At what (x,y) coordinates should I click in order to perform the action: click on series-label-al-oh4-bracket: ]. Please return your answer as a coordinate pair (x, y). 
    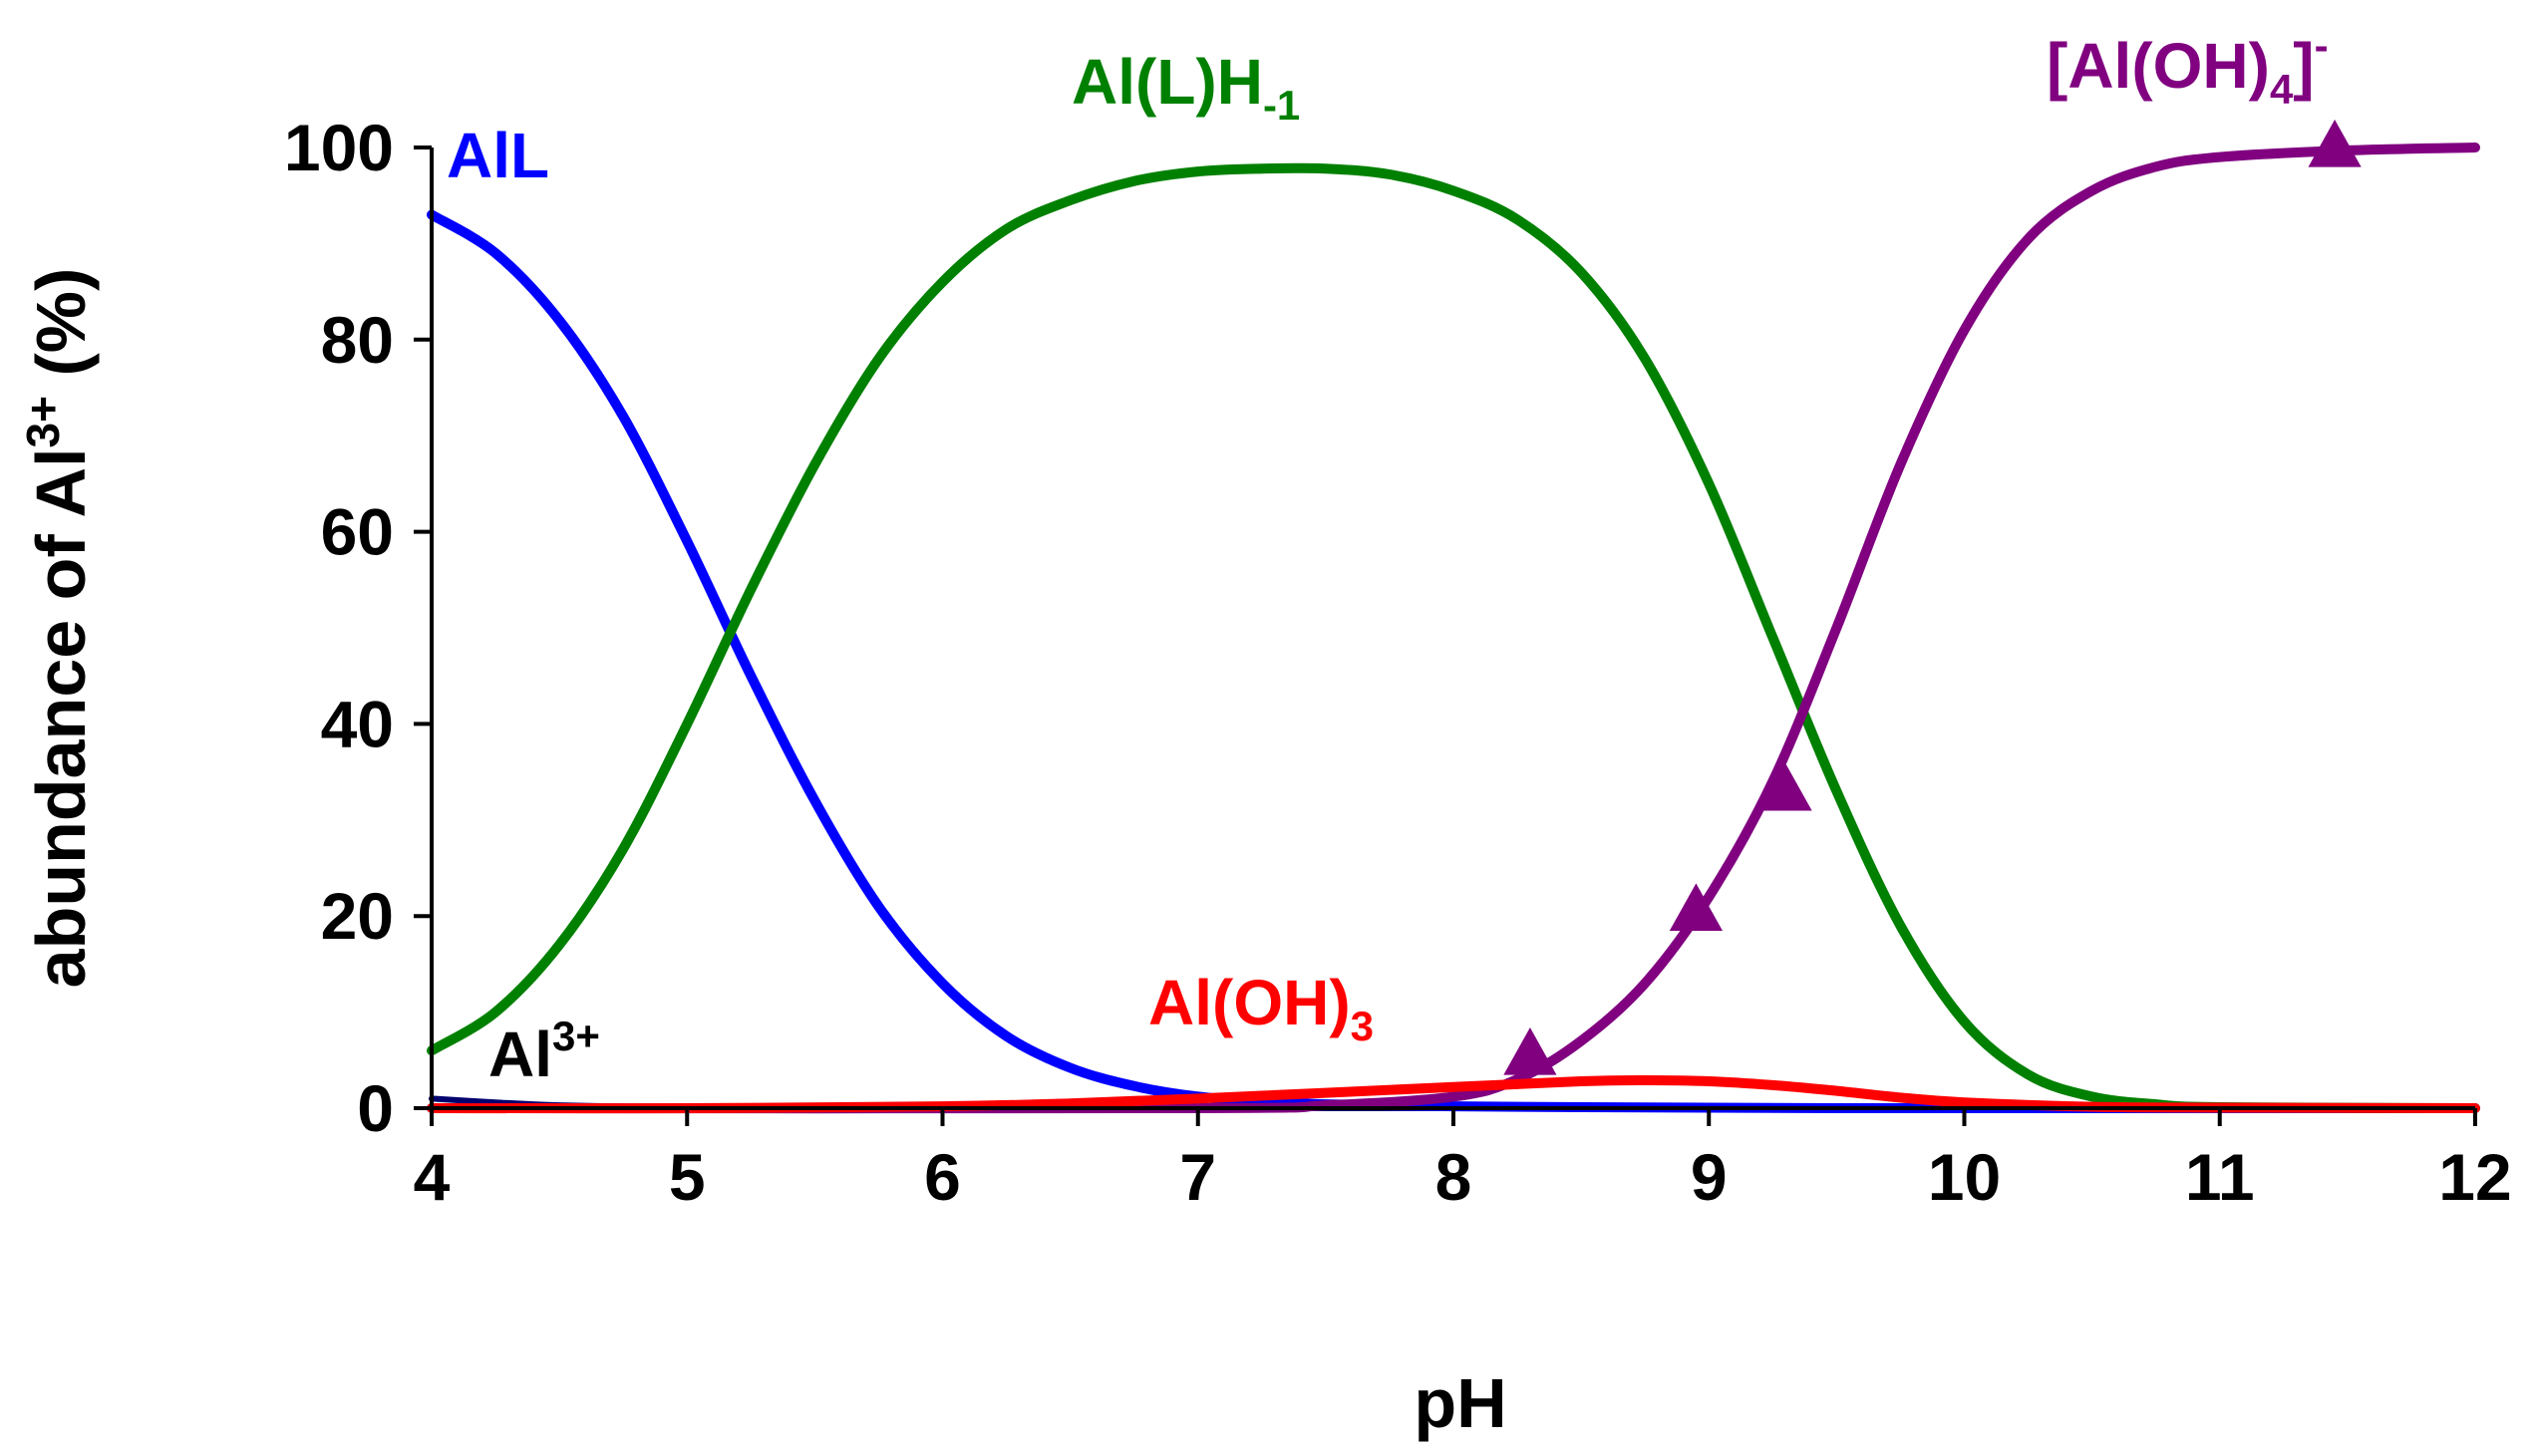
    Looking at the image, I should click on (2303, 66).